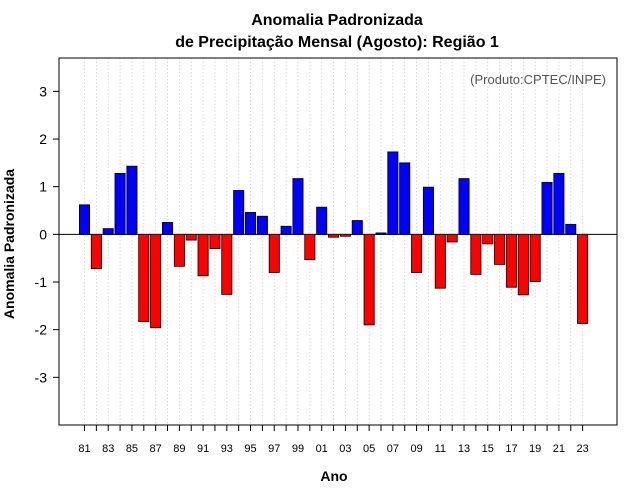  I want to click on x-tick-label: 23, so click(582, 449).